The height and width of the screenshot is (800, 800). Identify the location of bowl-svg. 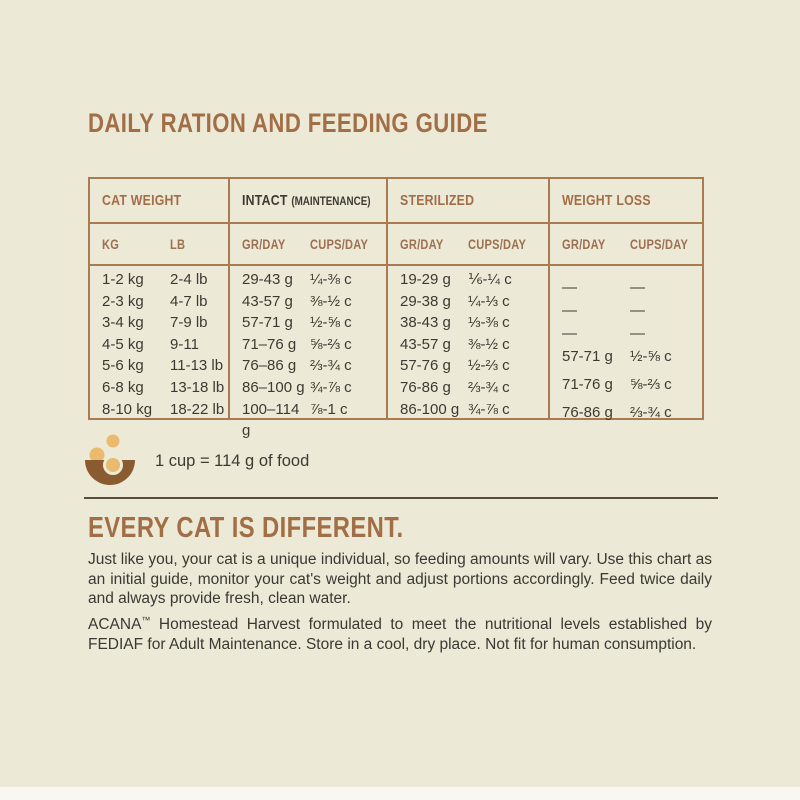
(110, 459).